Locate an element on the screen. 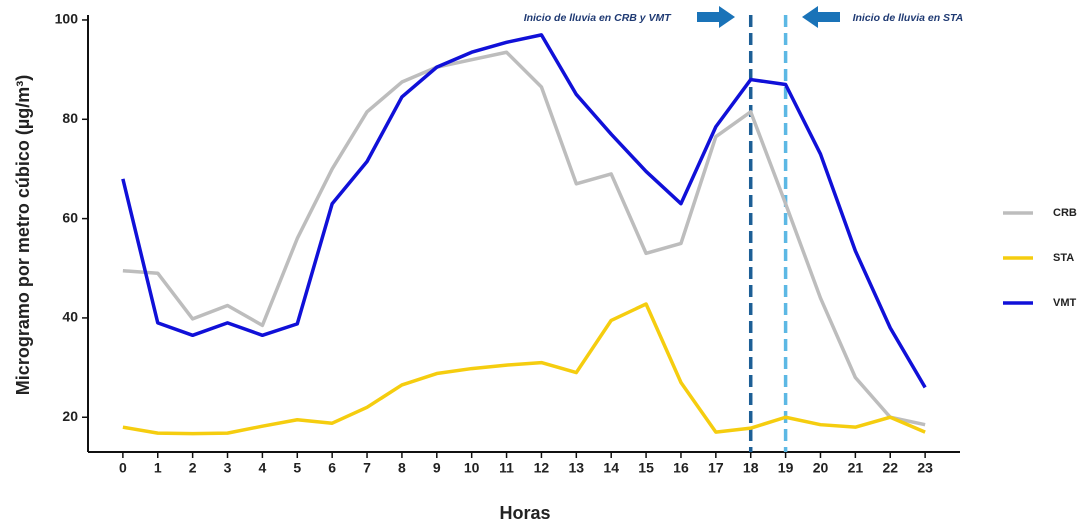  x-tick-label: 6 is located at coordinates (332, 468).